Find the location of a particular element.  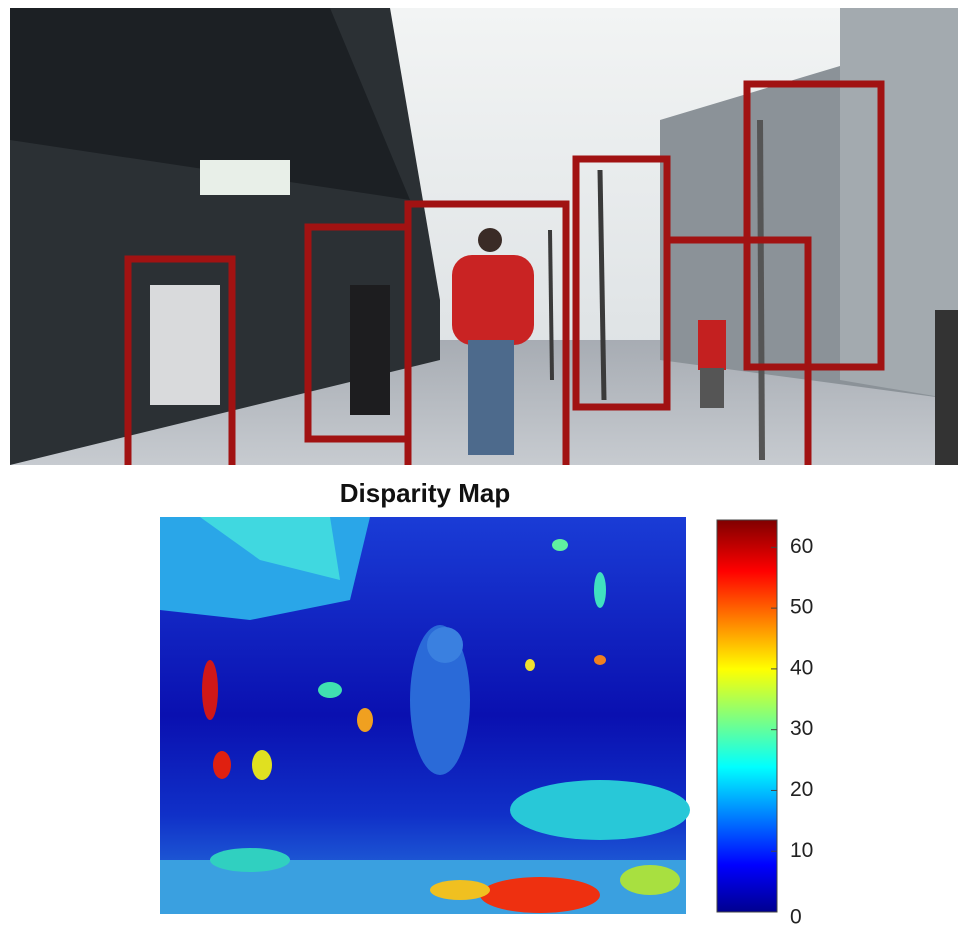

map-title: Disparity Map is located at coordinates (425, 493).